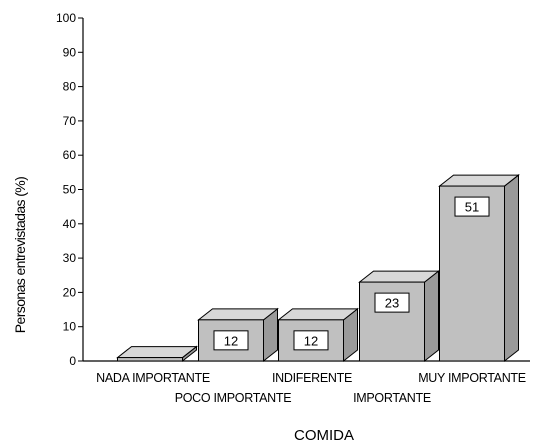 Image resolution: width=542 pixels, height=445 pixels. I want to click on data-label: 23, so click(392, 302).